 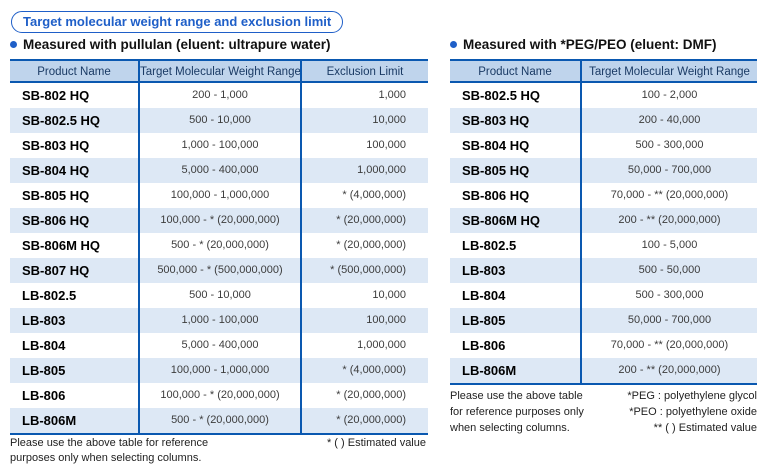 I want to click on footnote-line: purposes only when selecting columns., so click(x=106, y=458).